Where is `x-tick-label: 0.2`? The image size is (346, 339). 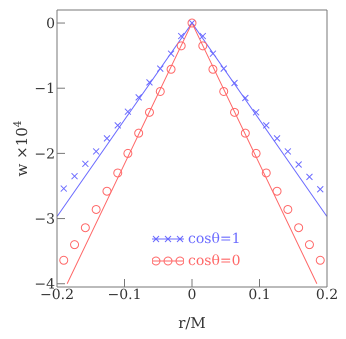 x-tick-label: 0.2 is located at coordinates (327, 294).